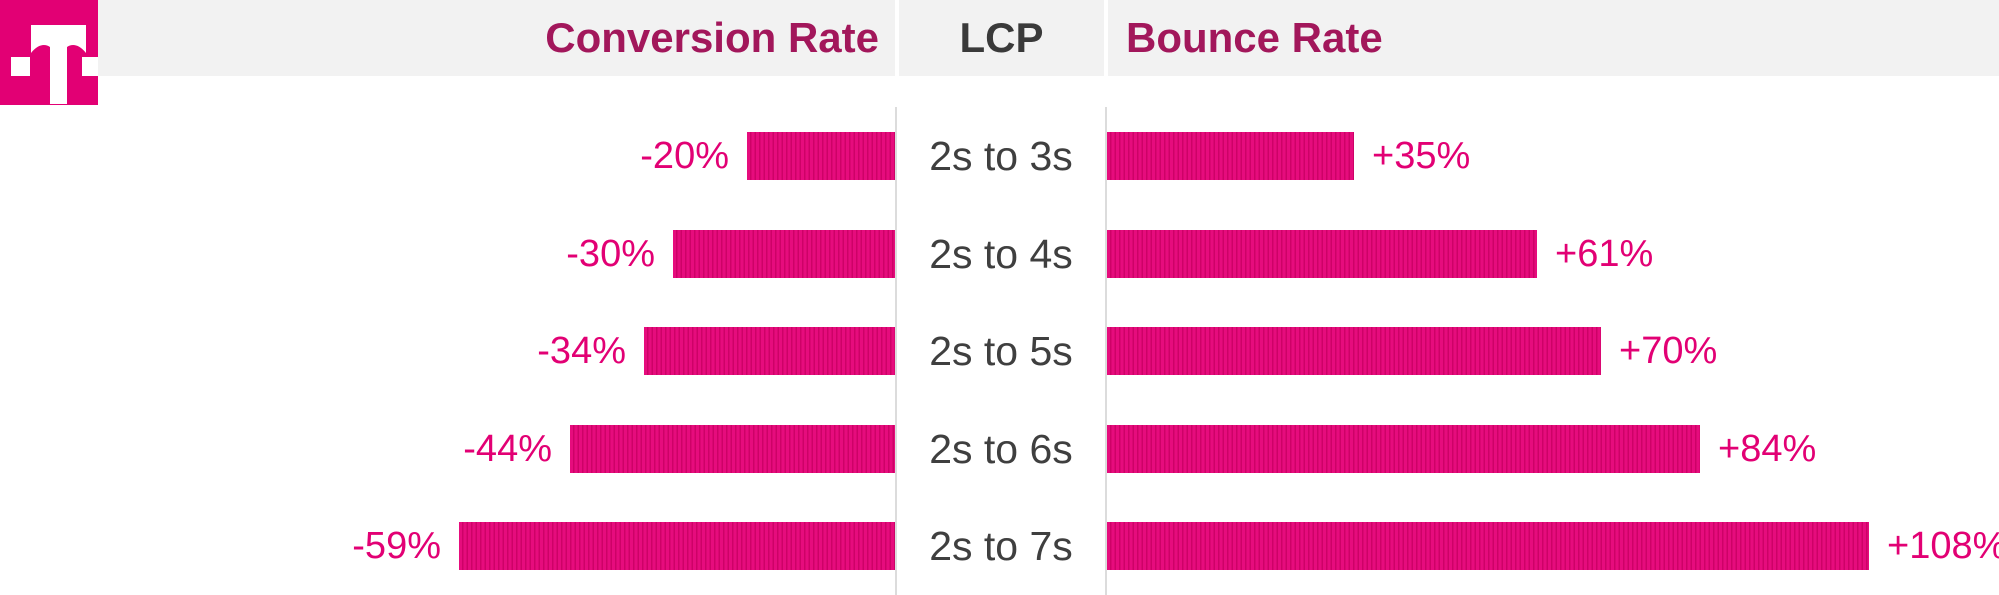  I want to click on lcp-category-label: 2s to 3s, so click(1001, 156).